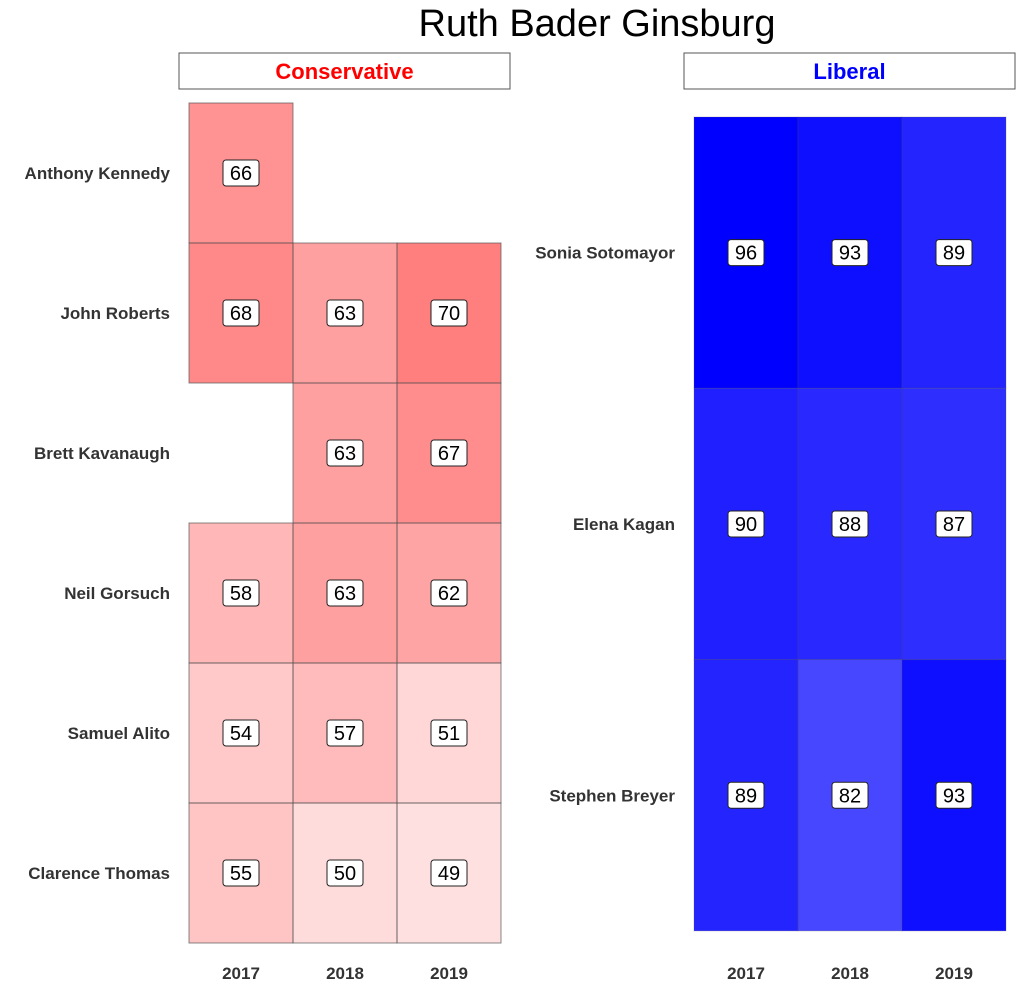  I want to click on value-label: 96, so click(746, 254).